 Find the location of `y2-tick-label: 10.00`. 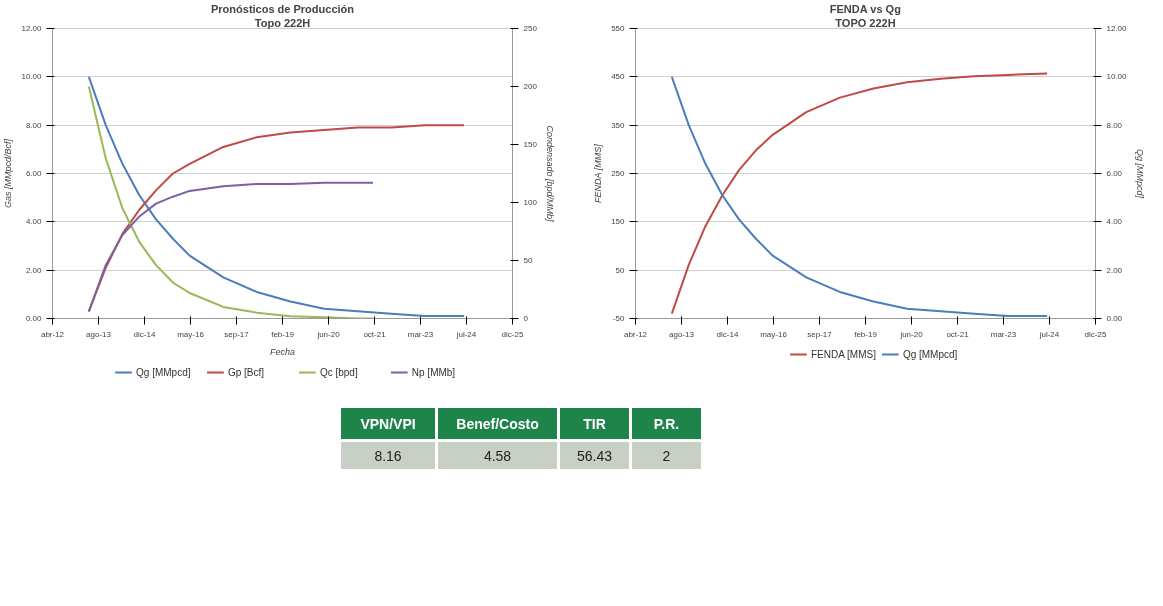

y2-tick-label: 10.00 is located at coordinates (1117, 77).